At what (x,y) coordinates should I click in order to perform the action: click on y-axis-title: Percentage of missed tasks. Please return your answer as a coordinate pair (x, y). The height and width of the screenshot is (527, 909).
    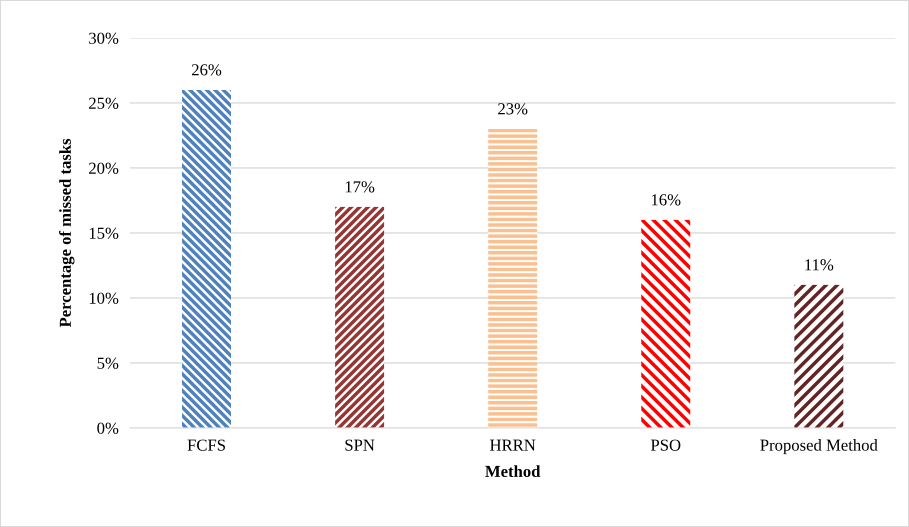
    Looking at the image, I should click on (66, 233).